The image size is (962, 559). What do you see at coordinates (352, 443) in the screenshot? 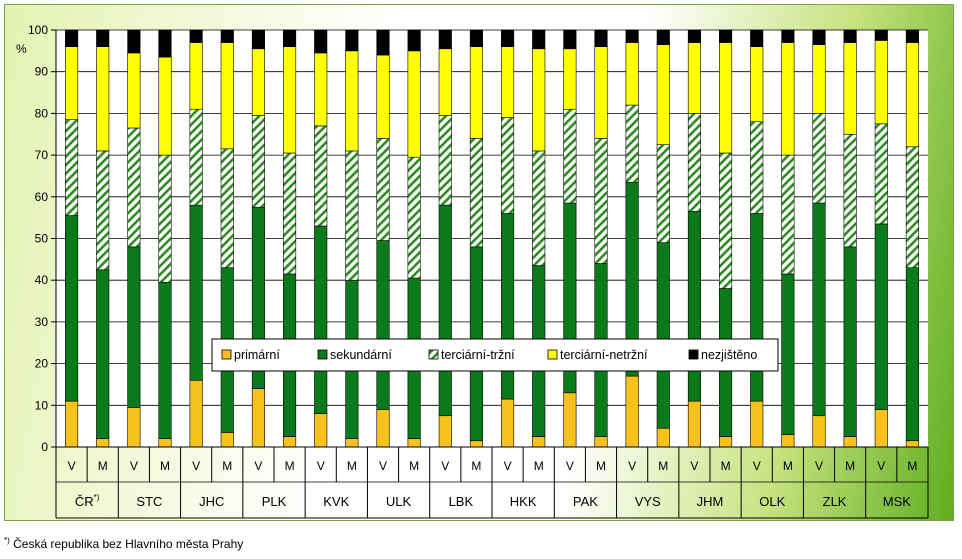
I see `bar-KVK-M-primární` at bounding box center [352, 443].